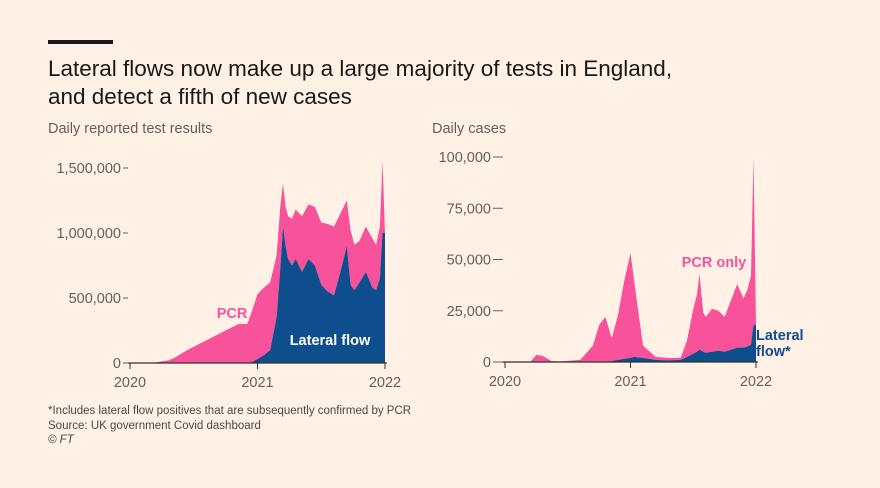 The width and height of the screenshot is (880, 488). Describe the element at coordinates (130, 129) in the screenshot. I see `test-results-chart-title: Daily reported test results` at that location.